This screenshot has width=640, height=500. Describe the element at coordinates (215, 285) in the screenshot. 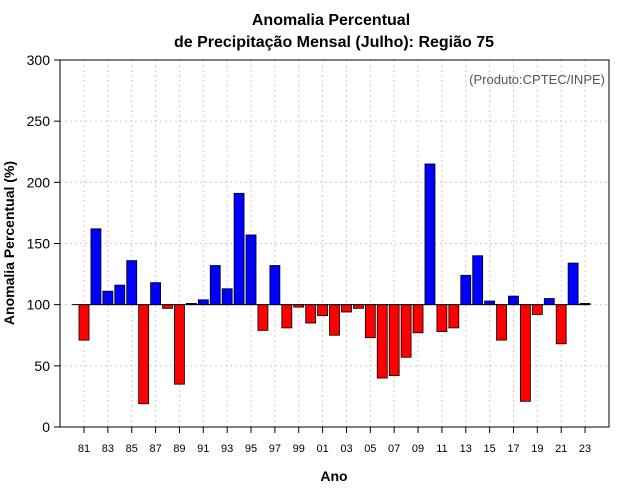

I see `bar-1992` at that location.